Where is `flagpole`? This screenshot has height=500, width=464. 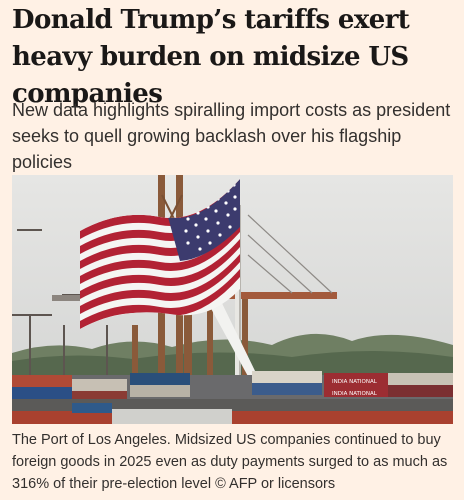
flagpole is located at coordinates (238, 314).